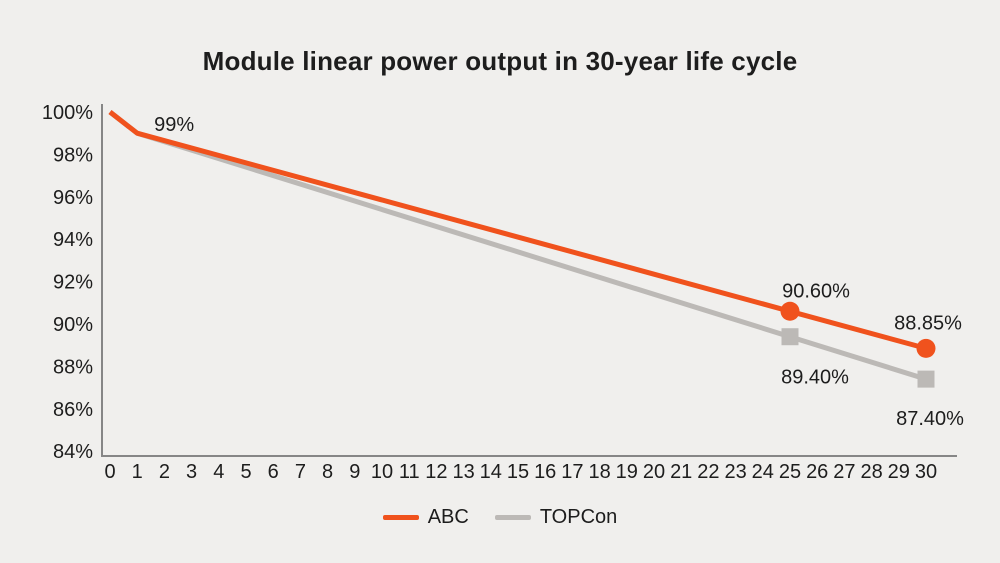 Image resolution: width=1000 pixels, height=563 pixels. I want to click on x-tick-label: 23, so click(735, 472).